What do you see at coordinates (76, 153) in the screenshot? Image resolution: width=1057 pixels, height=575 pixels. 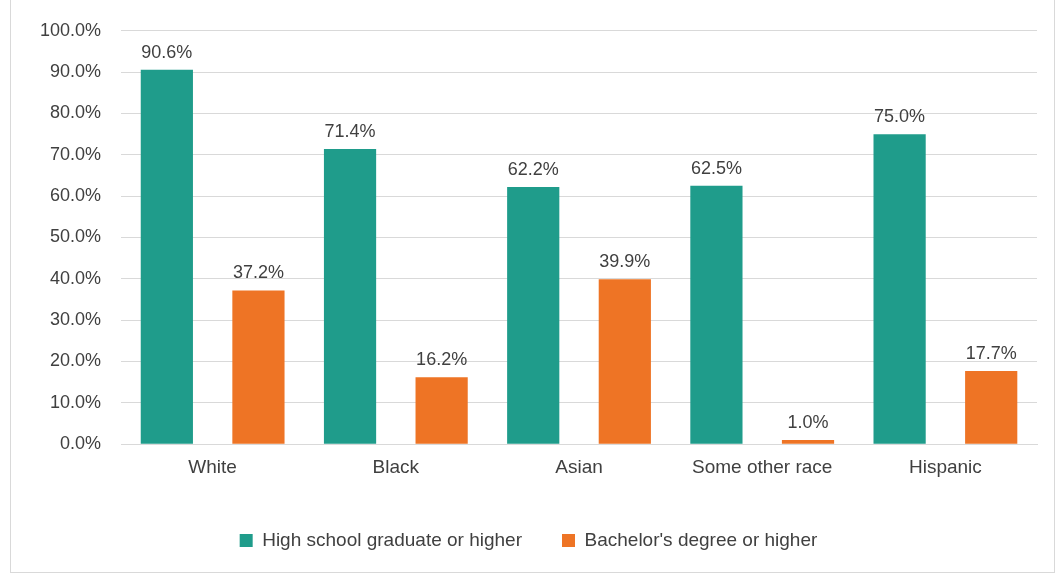 I see `y-tick-label: 70.0%` at bounding box center [76, 153].